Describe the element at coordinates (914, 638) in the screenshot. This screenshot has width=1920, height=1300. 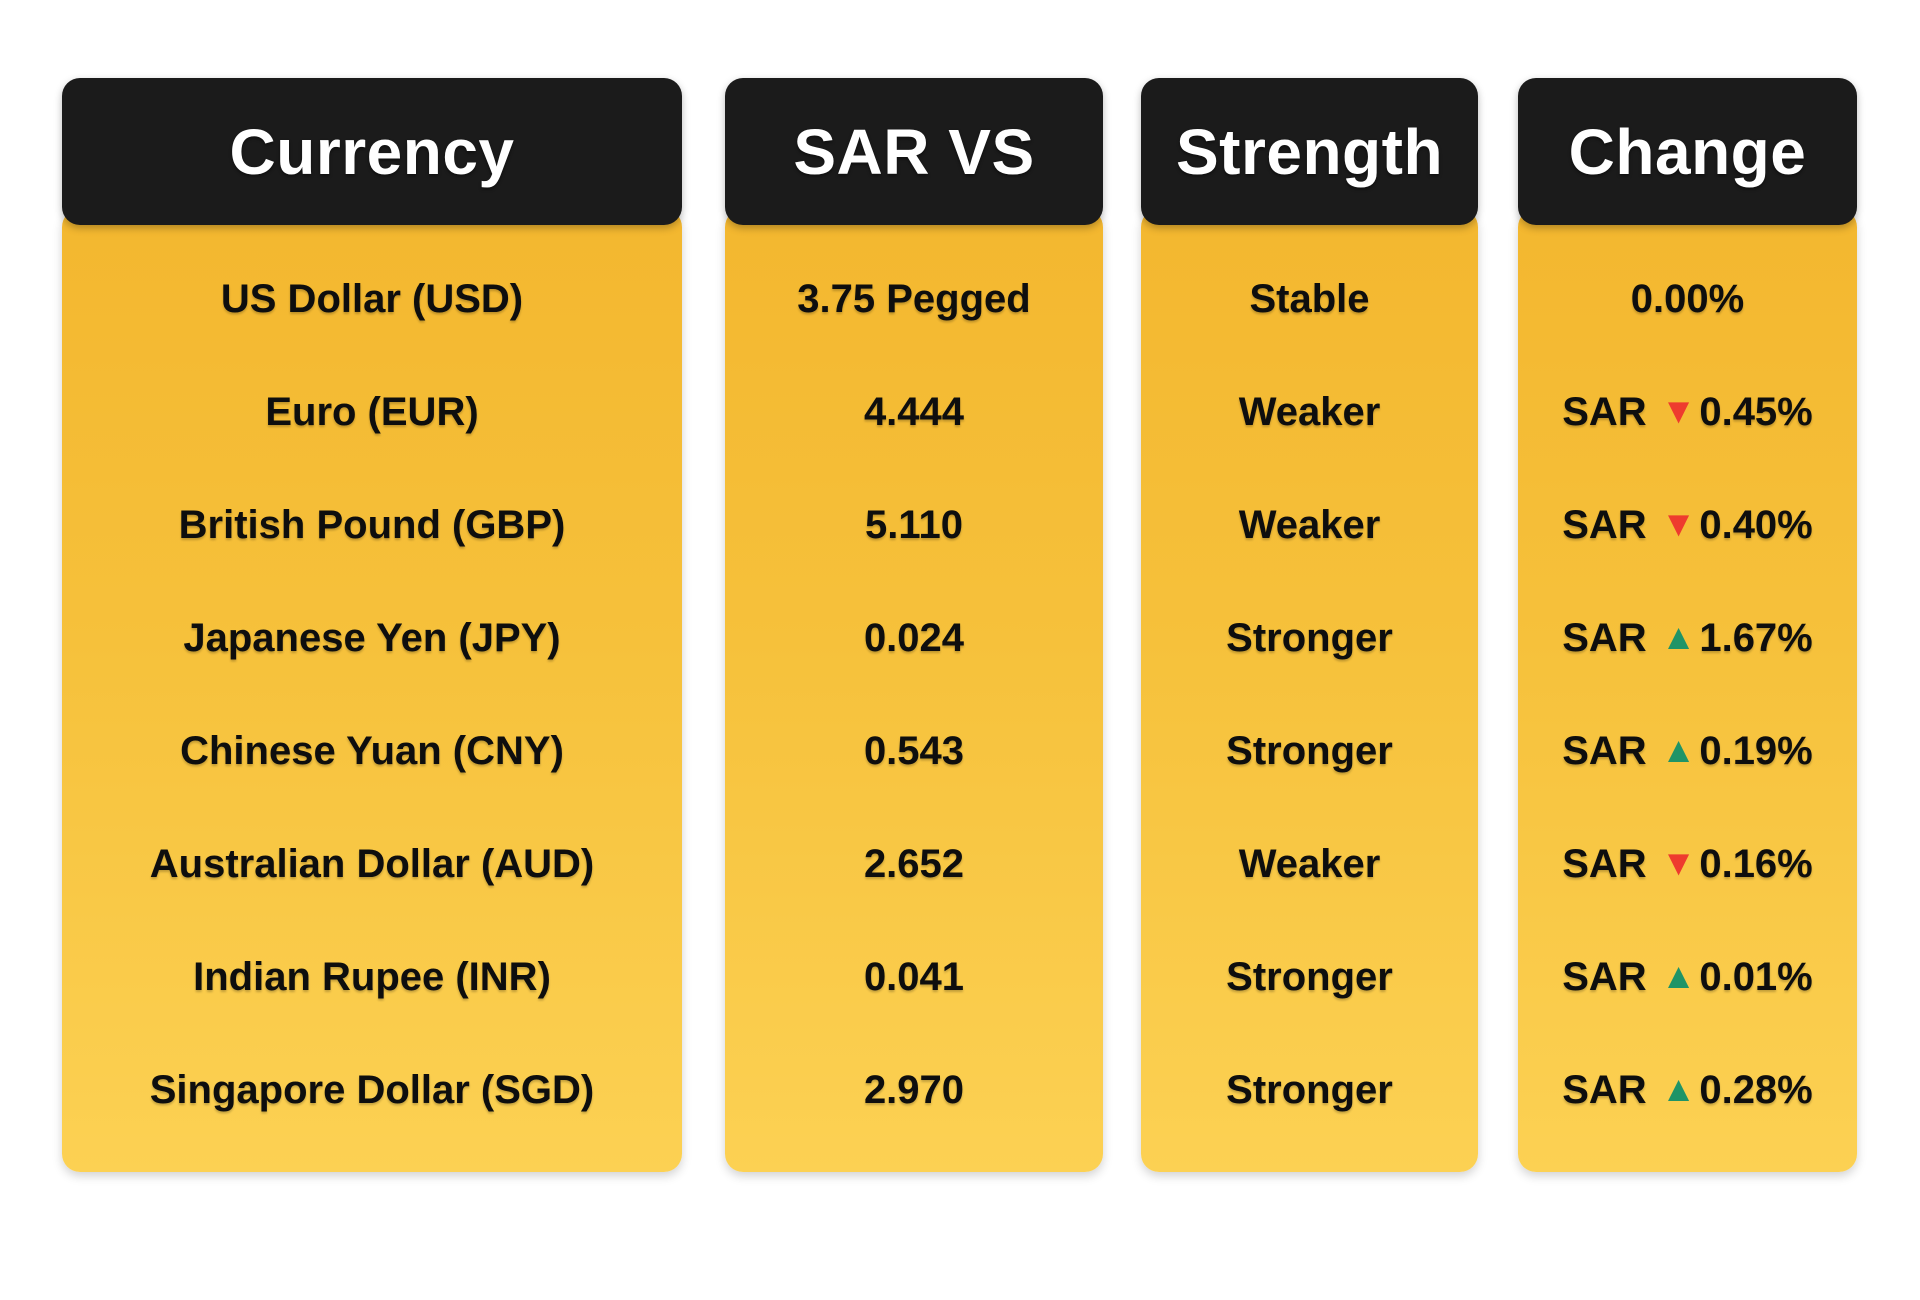
I see `rate-cell: 0.024` at that location.